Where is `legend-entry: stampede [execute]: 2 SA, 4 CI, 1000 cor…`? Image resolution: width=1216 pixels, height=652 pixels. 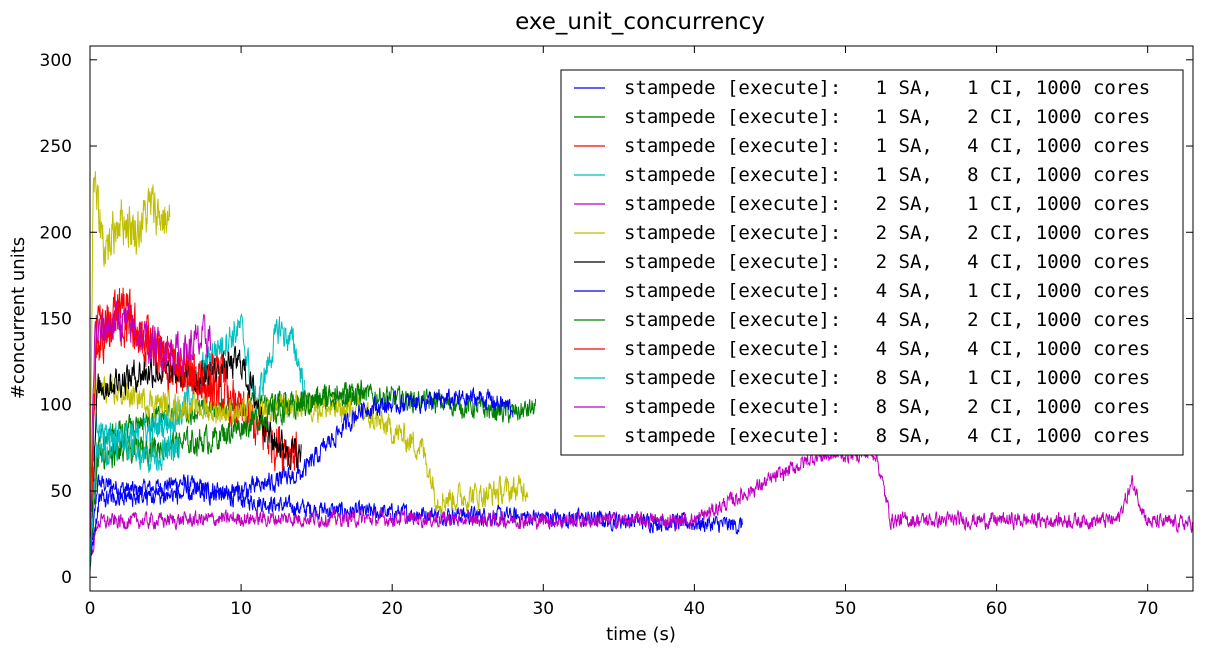
legend-entry: stampede [execute]: 2 SA, 4 CI, 1000 cor… is located at coordinates (887, 262).